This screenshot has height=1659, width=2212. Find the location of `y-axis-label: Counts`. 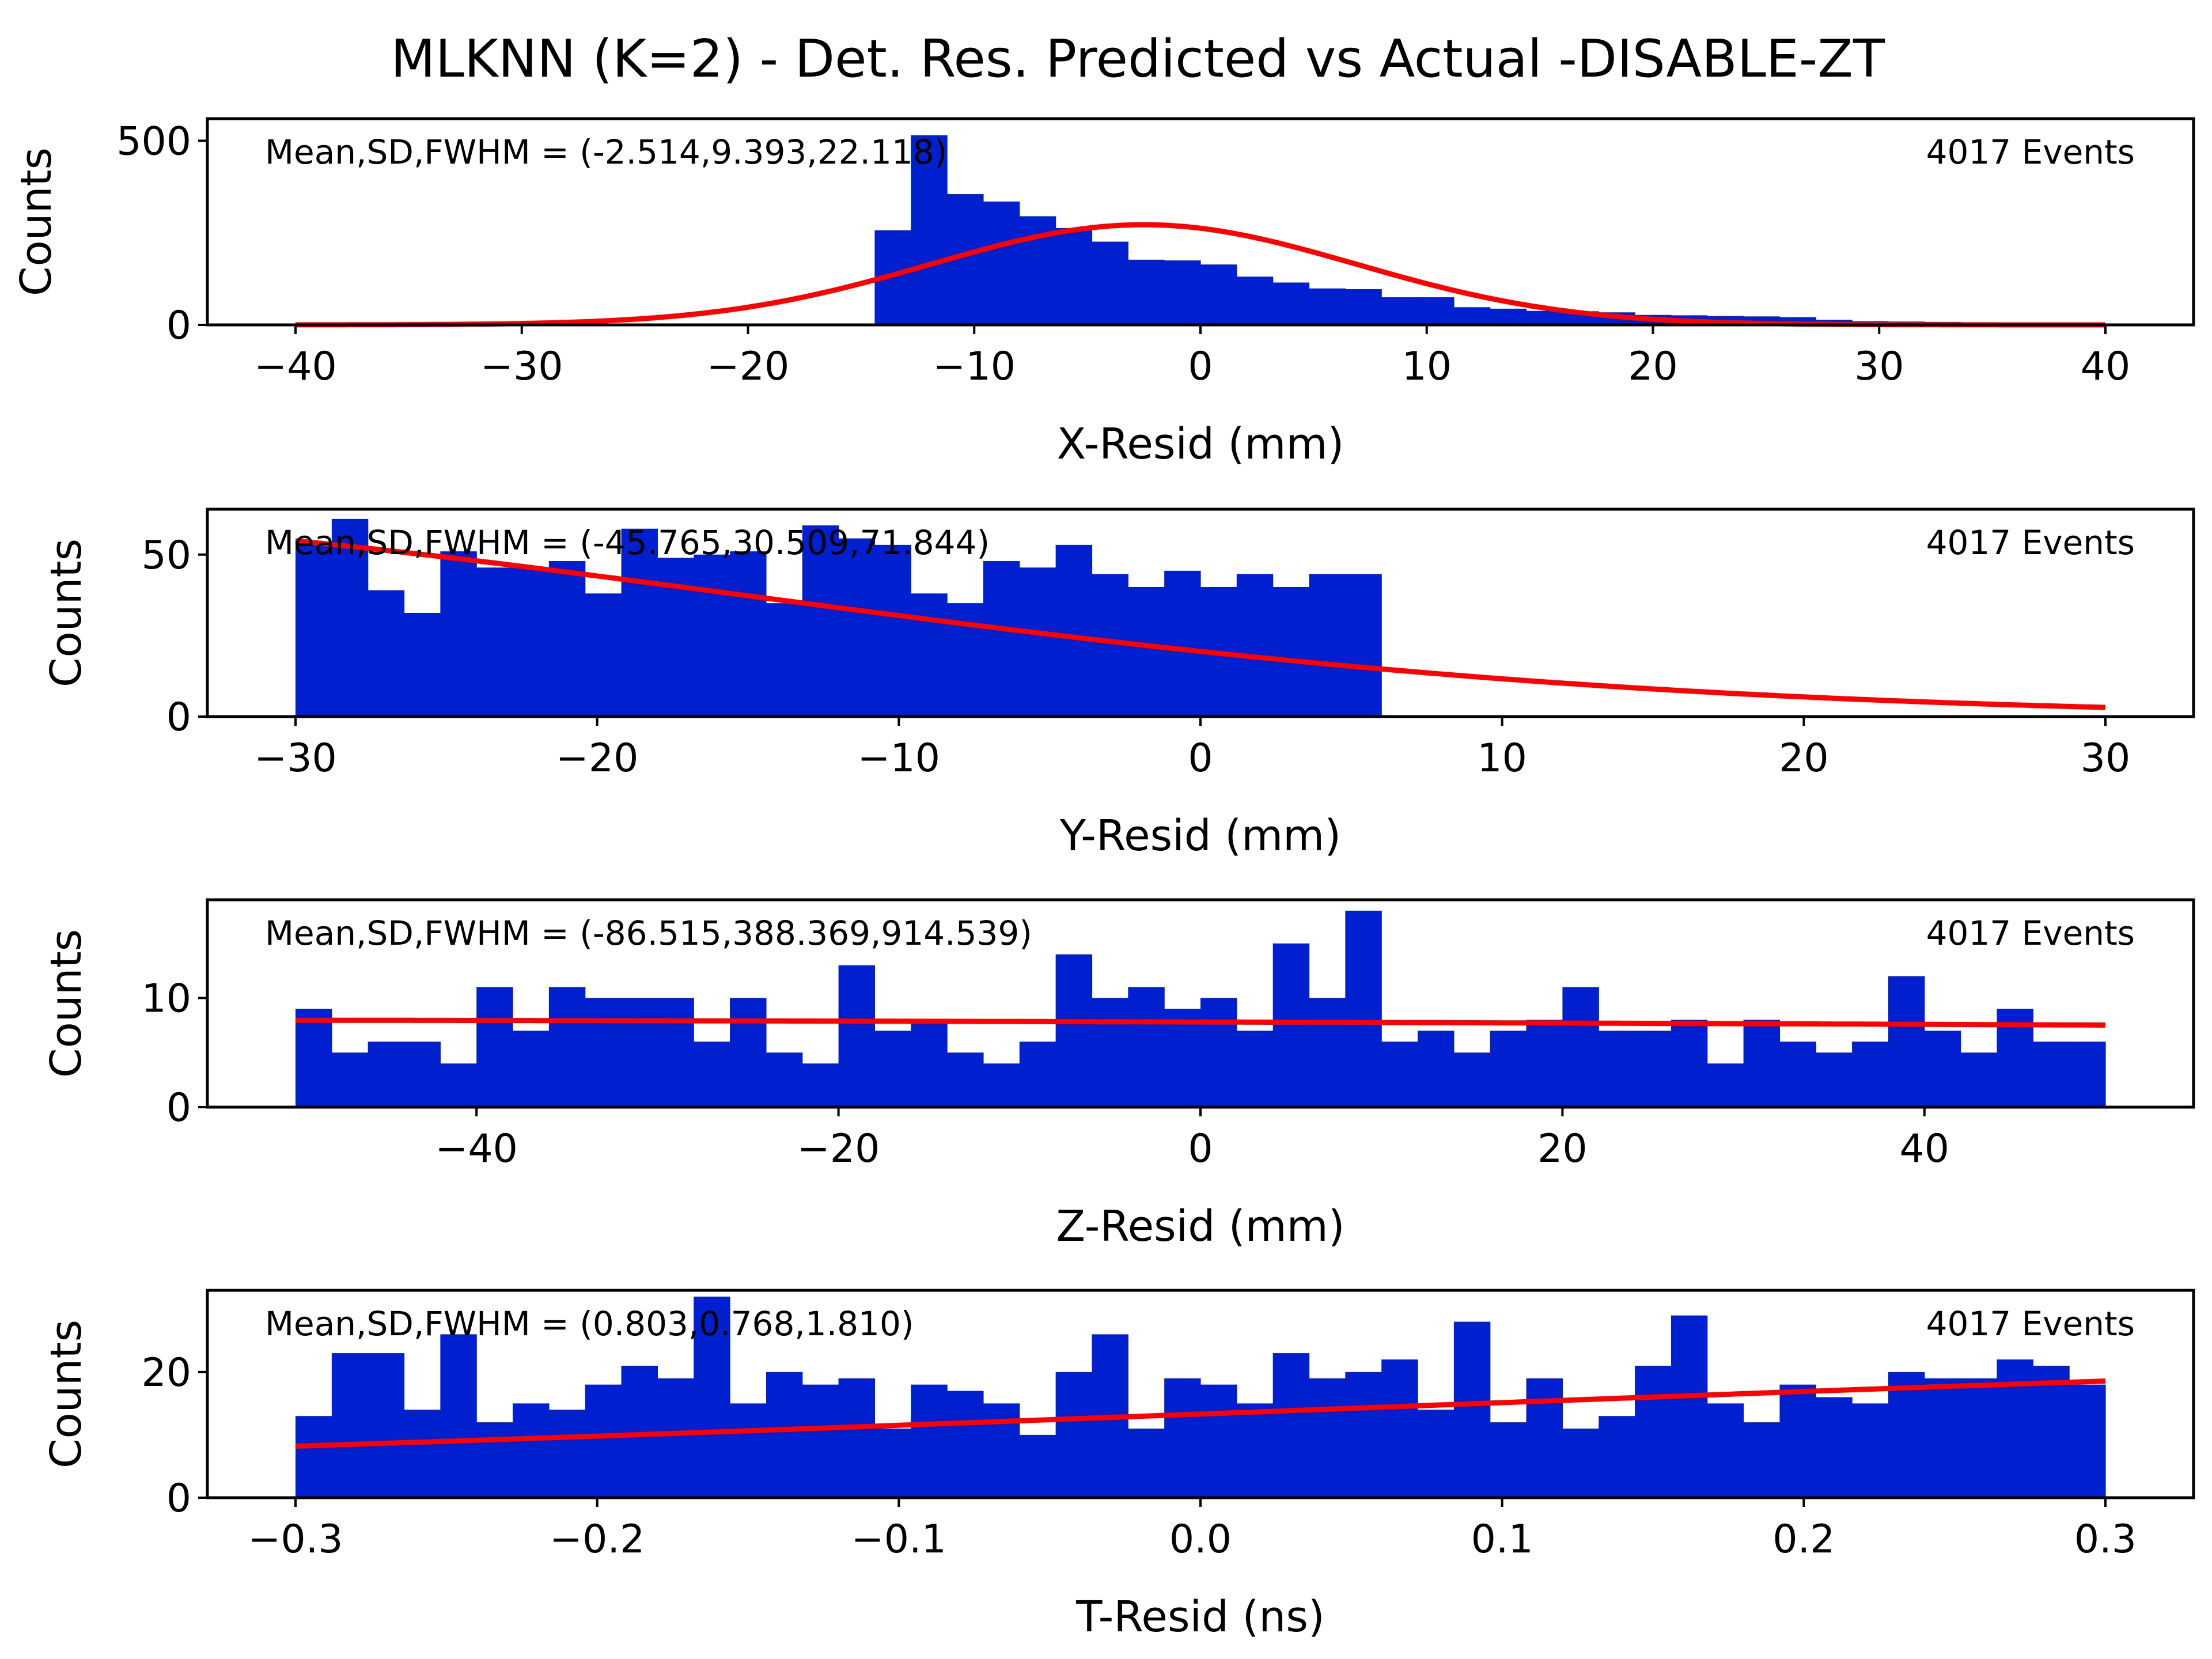

y-axis-label: Counts is located at coordinates (66, 1394).